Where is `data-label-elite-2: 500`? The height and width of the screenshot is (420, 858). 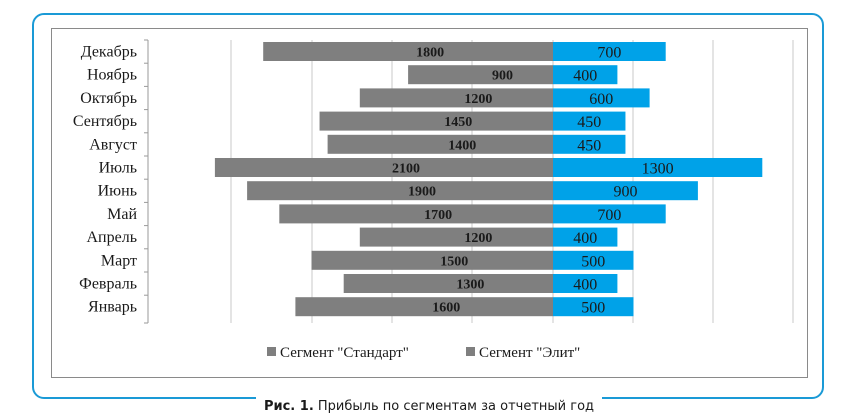
data-label-elite-2: 500 is located at coordinates (593, 261).